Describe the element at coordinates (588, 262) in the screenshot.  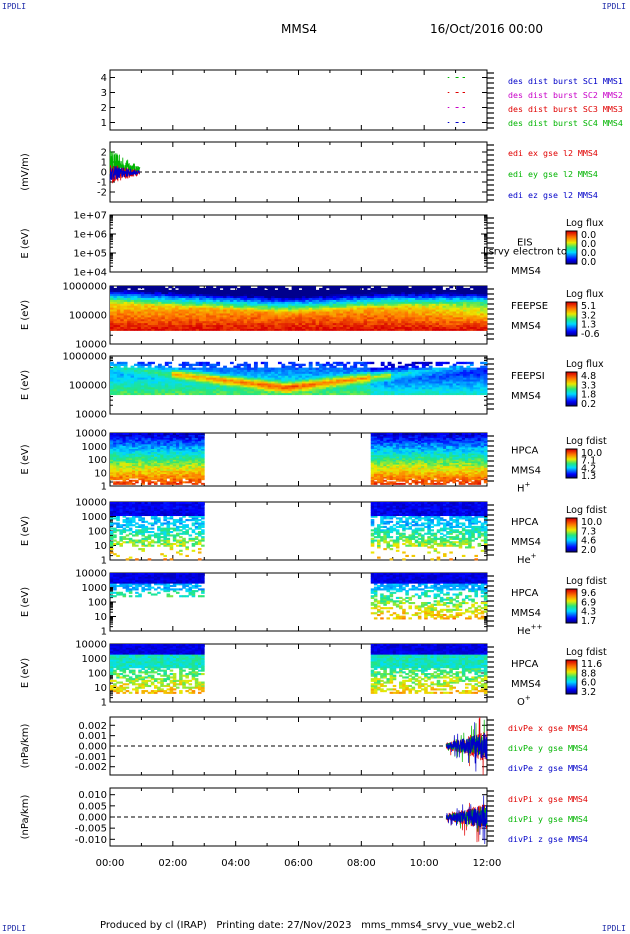
I see `eis-panel-cbar-tick-label: 0.0` at that location.